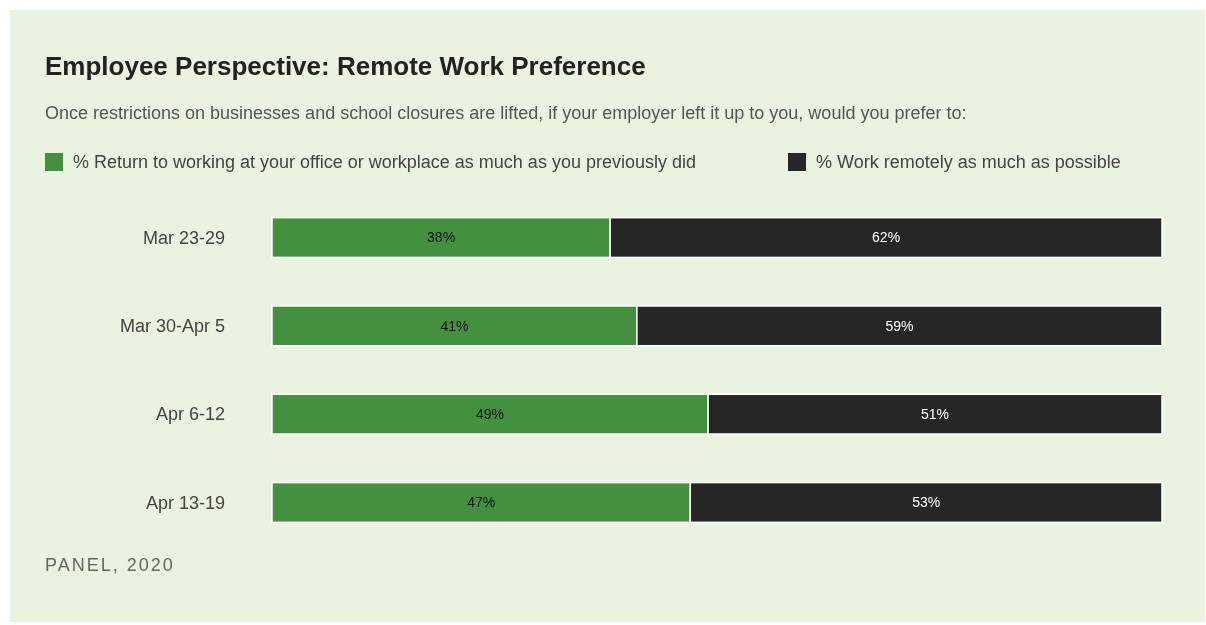 The image size is (1206, 625). I want to click on data-label: 62%, so click(886, 237).